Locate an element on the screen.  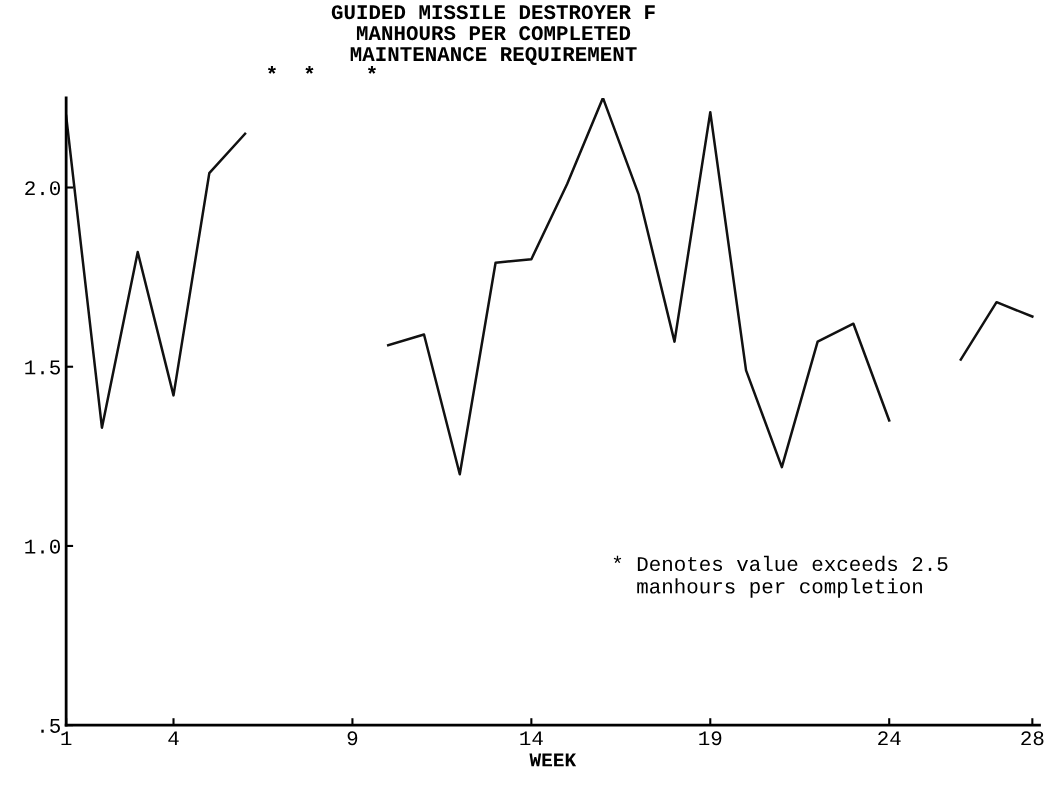
x-tick-label: 4 is located at coordinates (173, 738).